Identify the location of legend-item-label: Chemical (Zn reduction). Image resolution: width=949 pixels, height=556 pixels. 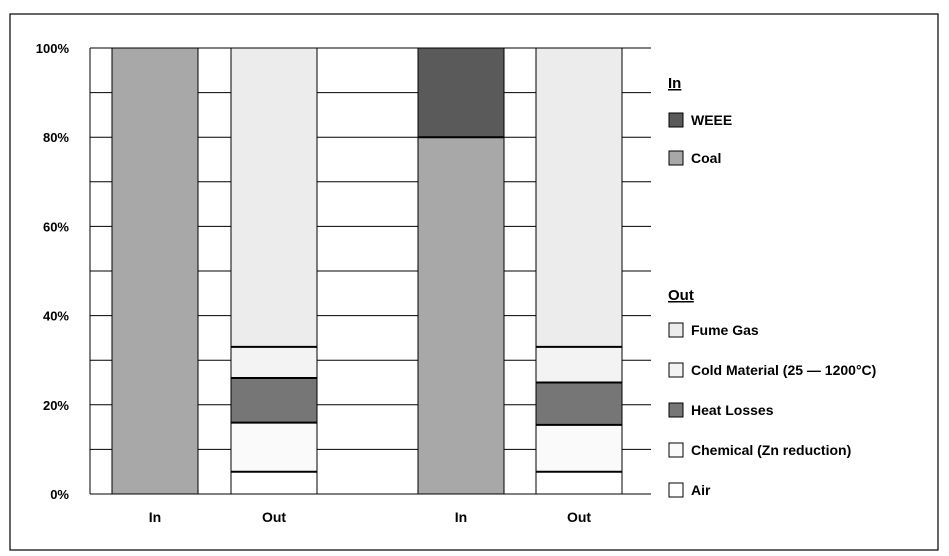
(771, 450).